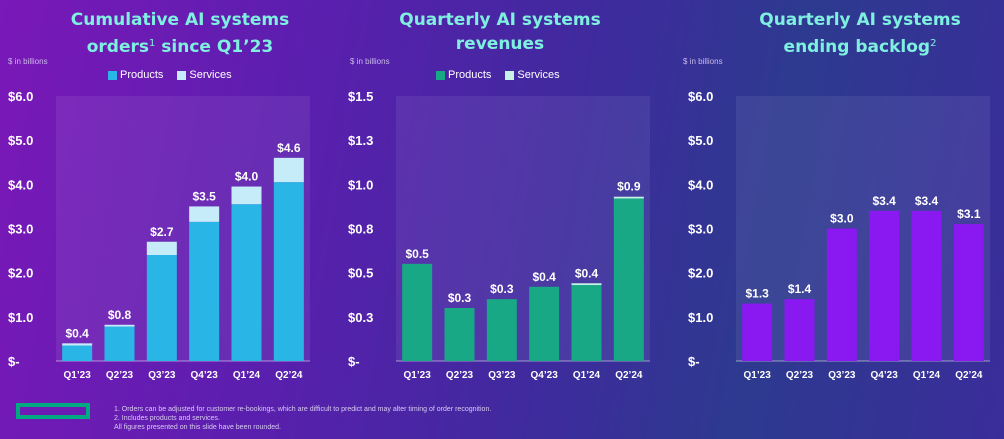 Image resolution: width=1004 pixels, height=439 pixels. Describe the element at coordinates (860, 33) in the screenshot. I see `chart3-title: Quarterly AI systems ending backlog2` at that location.